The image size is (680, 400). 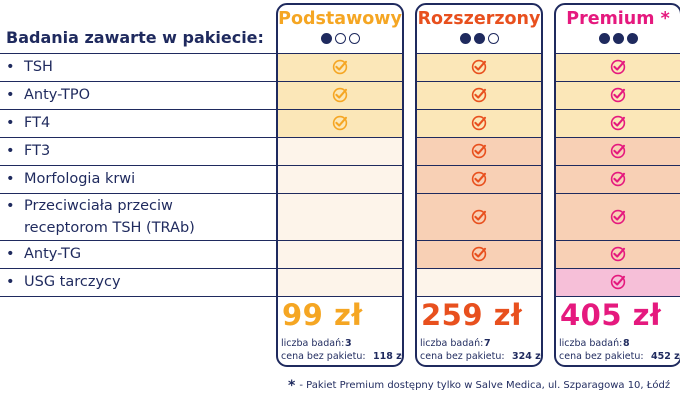 I want to click on tests-count-value: 8, so click(x=626, y=343).